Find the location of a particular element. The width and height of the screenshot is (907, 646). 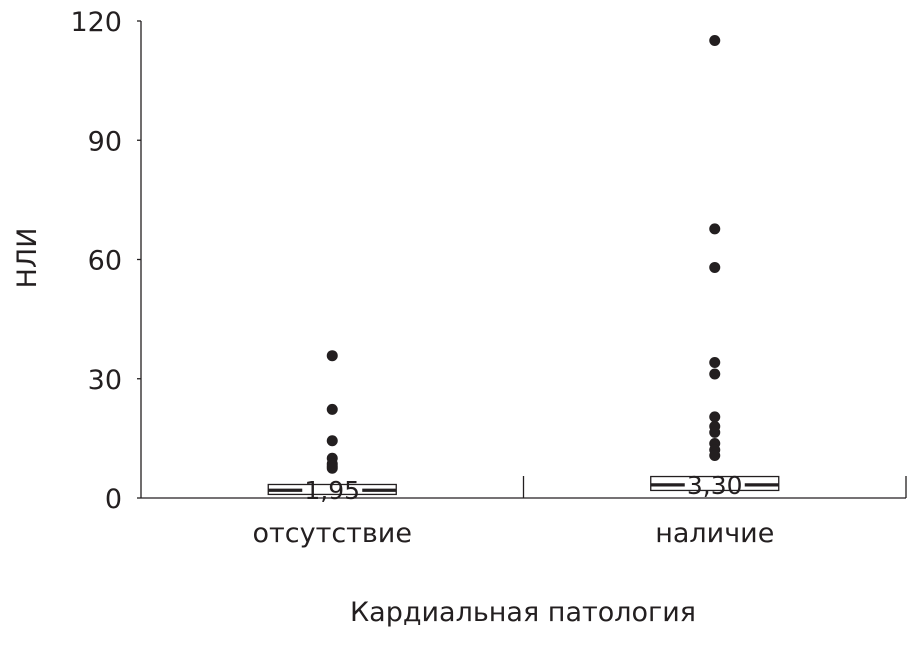

median-label: 3,30 is located at coordinates (715, 485).